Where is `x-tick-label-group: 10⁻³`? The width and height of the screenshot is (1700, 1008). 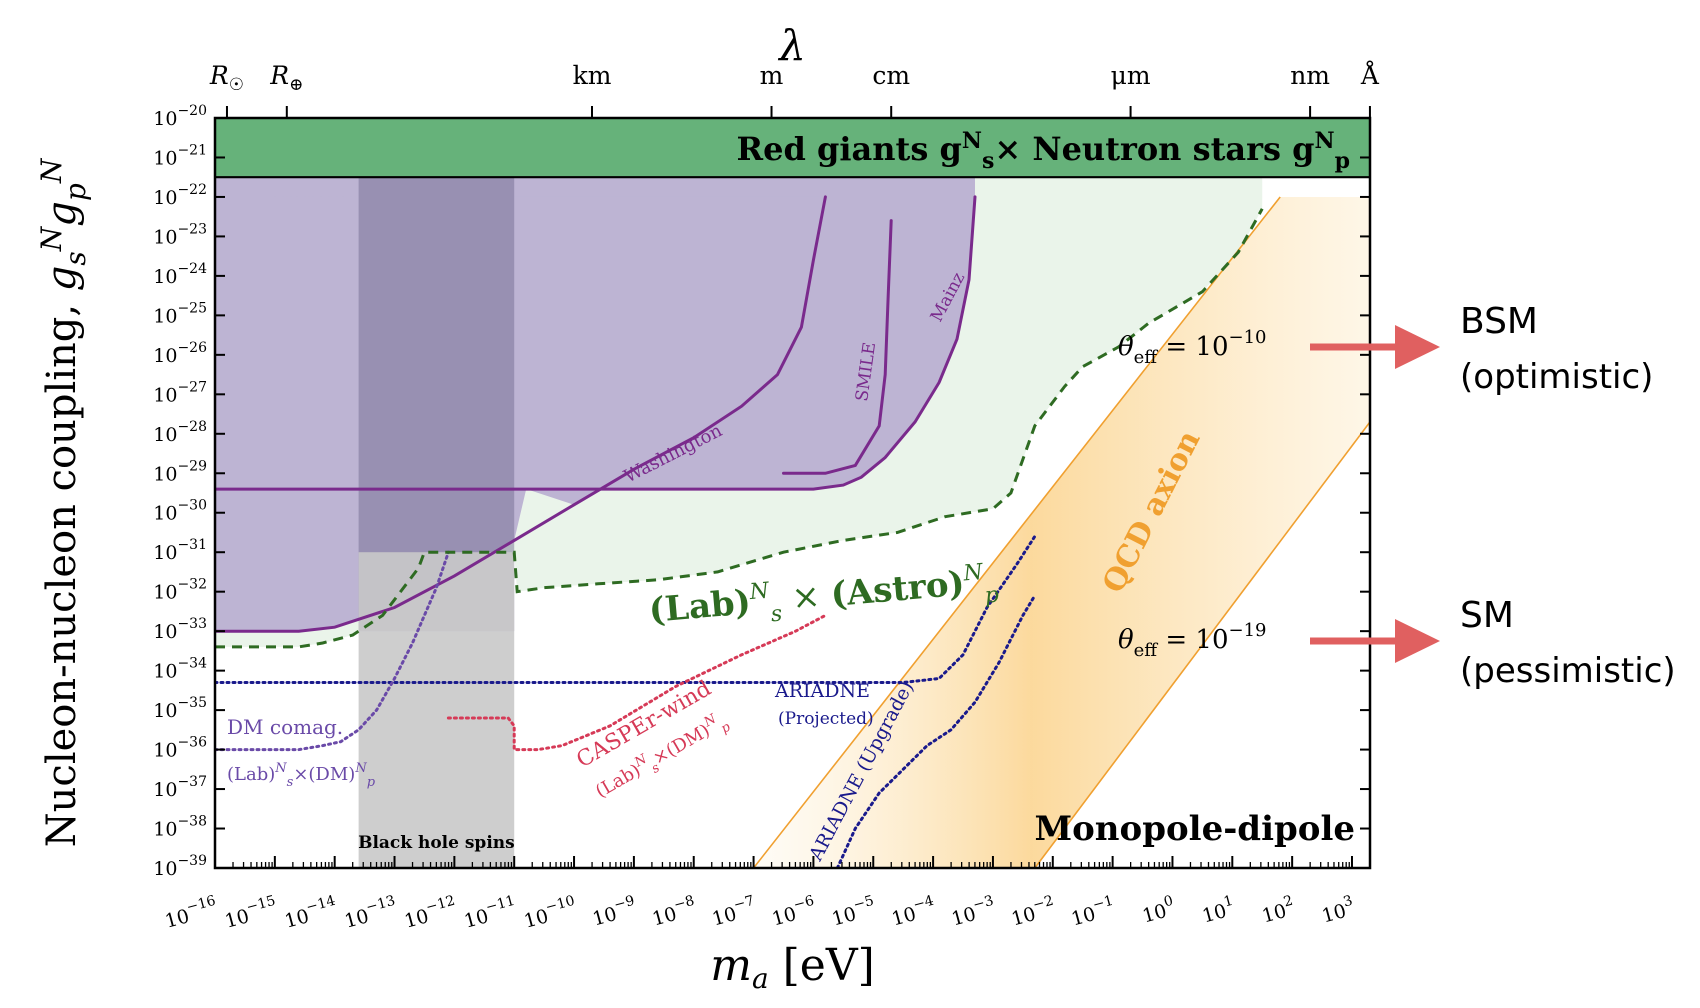
x-tick-label-group: 10⁻³ is located at coordinates (973, 912).